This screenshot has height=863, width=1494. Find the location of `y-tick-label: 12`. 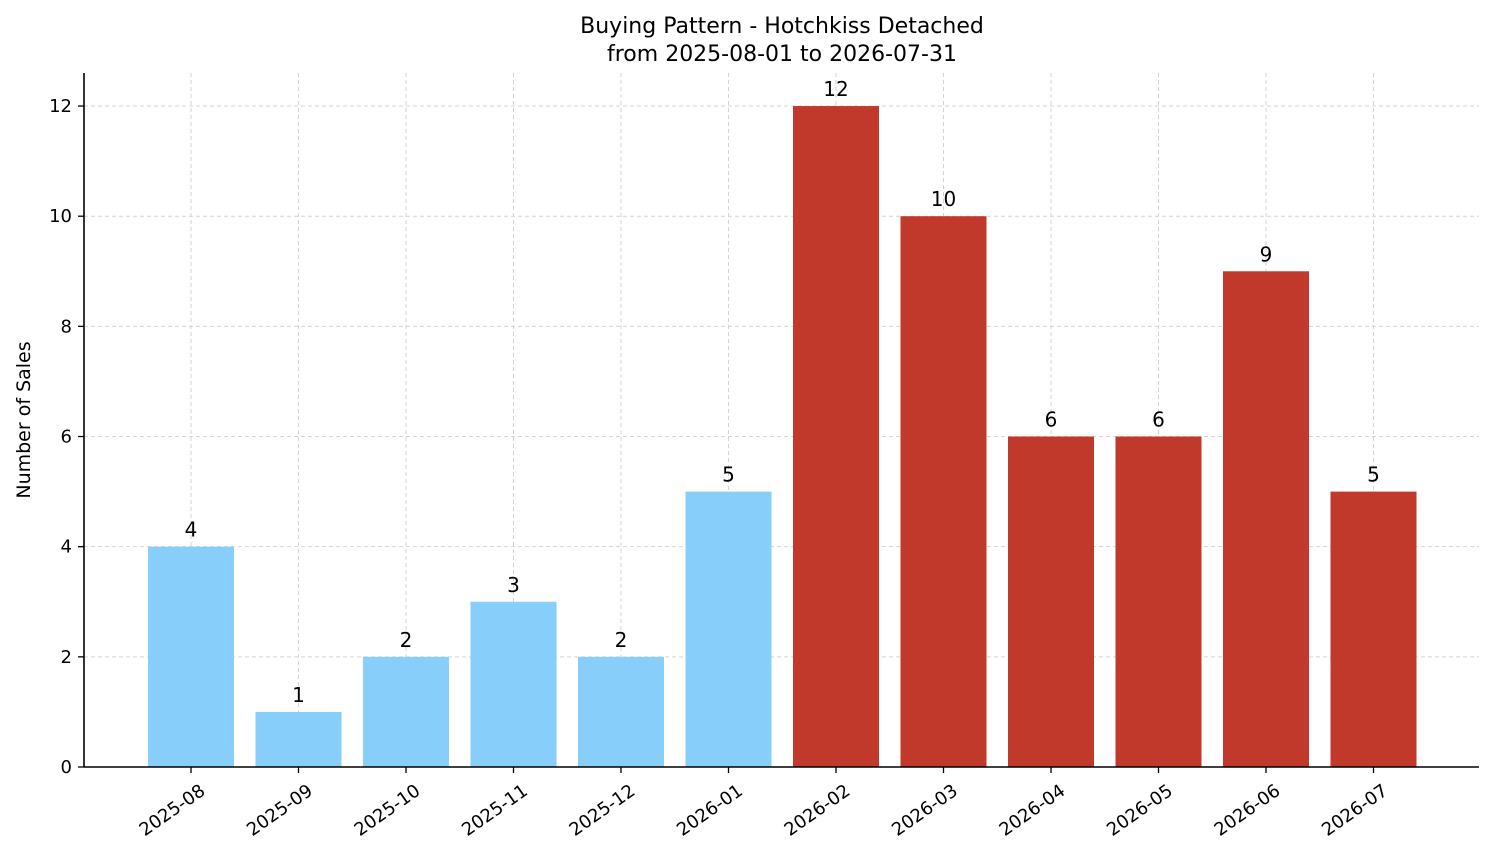

y-tick-label: 12 is located at coordinates (60, 106).